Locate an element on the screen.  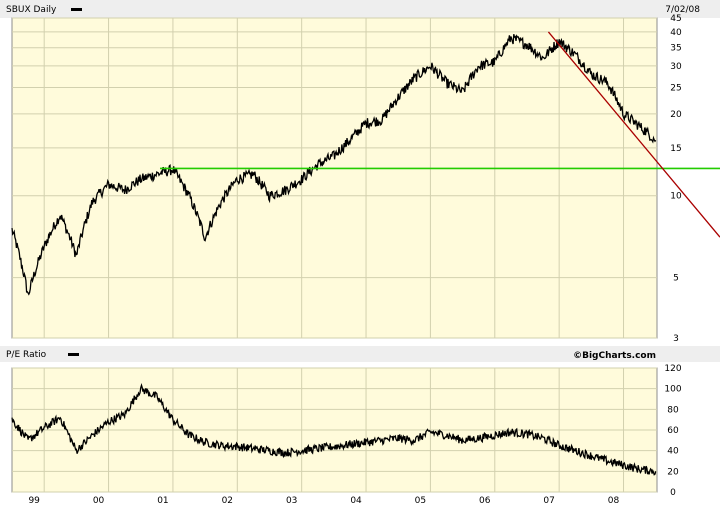
pe-chart-title: P/E Ratio is located at coordinates (26, 355).